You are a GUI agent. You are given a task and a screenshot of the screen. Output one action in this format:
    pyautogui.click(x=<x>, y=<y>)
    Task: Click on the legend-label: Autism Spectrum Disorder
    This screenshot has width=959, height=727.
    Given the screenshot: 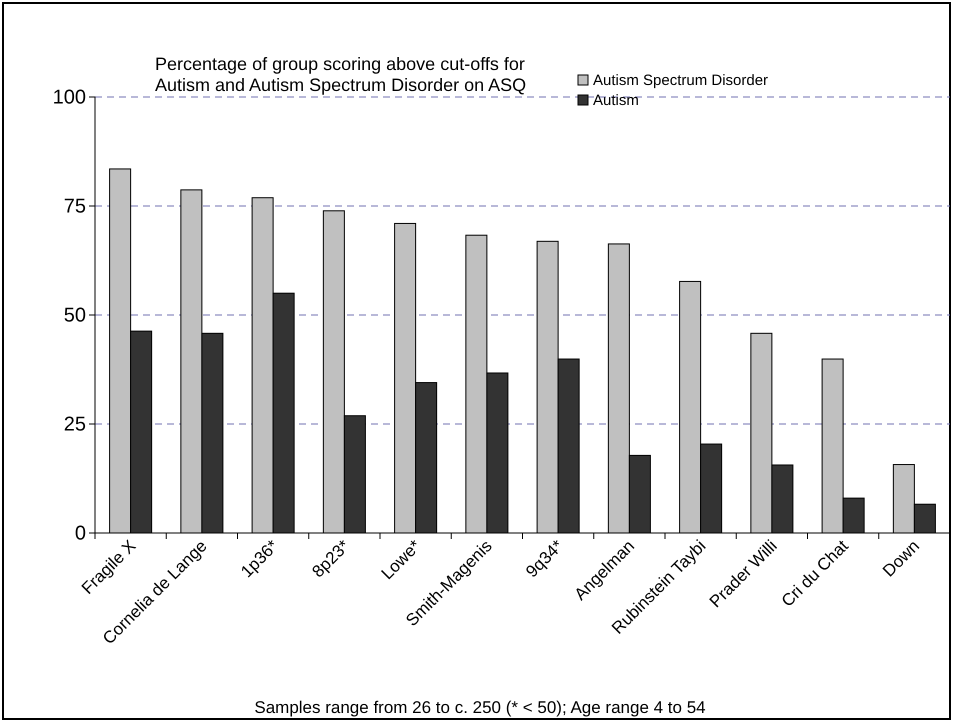 What is the action you would take?
    pyautogui.click(x=680, y=80)
    